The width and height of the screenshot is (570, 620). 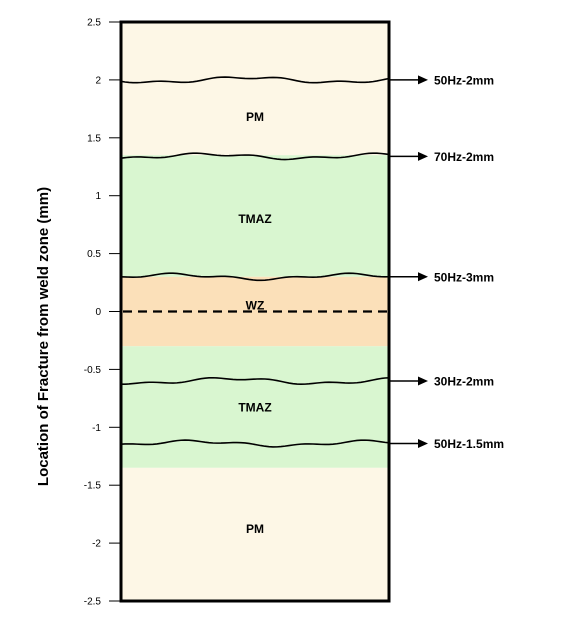 What do you see at coordinates (43, 336) in the screenshot?
I see `y-axis-title: Location of Fracture from weld zone (mm)` at bounding box center [43, 336].